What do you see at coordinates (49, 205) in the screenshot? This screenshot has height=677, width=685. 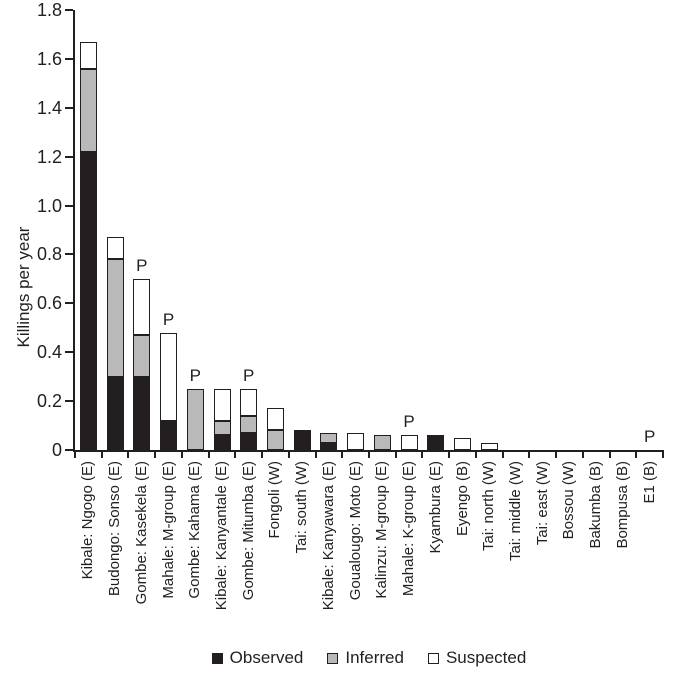 I see `y-tick-label: 1.0` at bounding box center [49, 205].